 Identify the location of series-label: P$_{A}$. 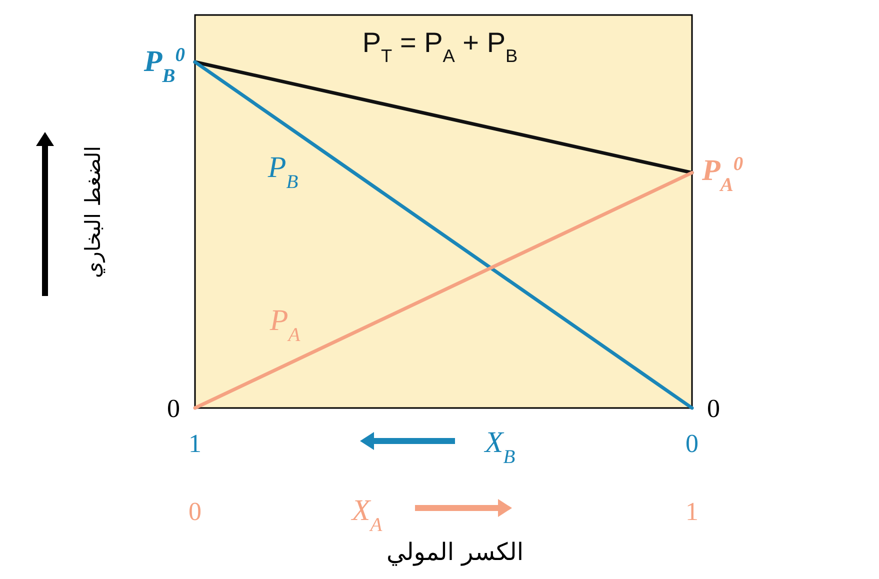
(284, 325).